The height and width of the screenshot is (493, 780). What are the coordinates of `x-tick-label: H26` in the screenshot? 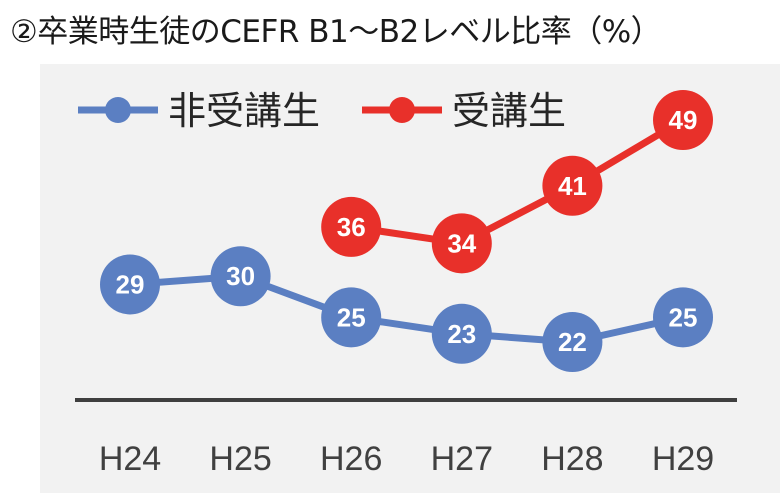 It's located at (351, 459).